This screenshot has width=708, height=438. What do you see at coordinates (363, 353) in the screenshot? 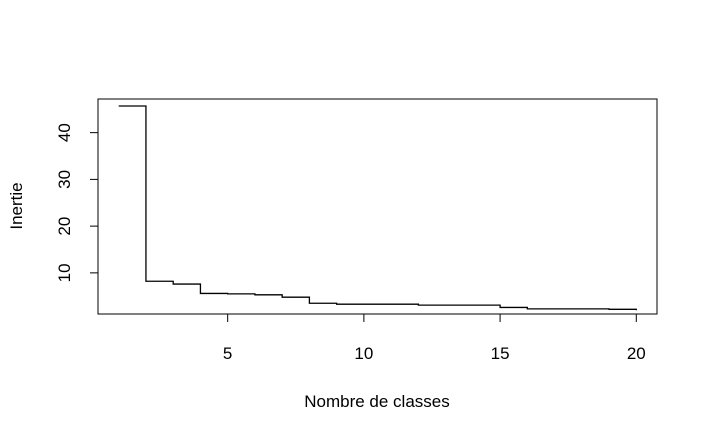
I see `x-tick-label: 10` at bounding box center [363, 353].